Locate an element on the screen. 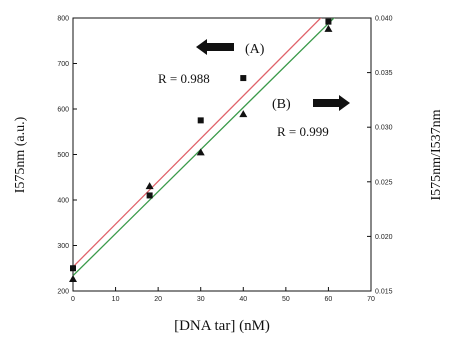  series-b-r-label: R = 0.999 is located at coordinates (303, 131).